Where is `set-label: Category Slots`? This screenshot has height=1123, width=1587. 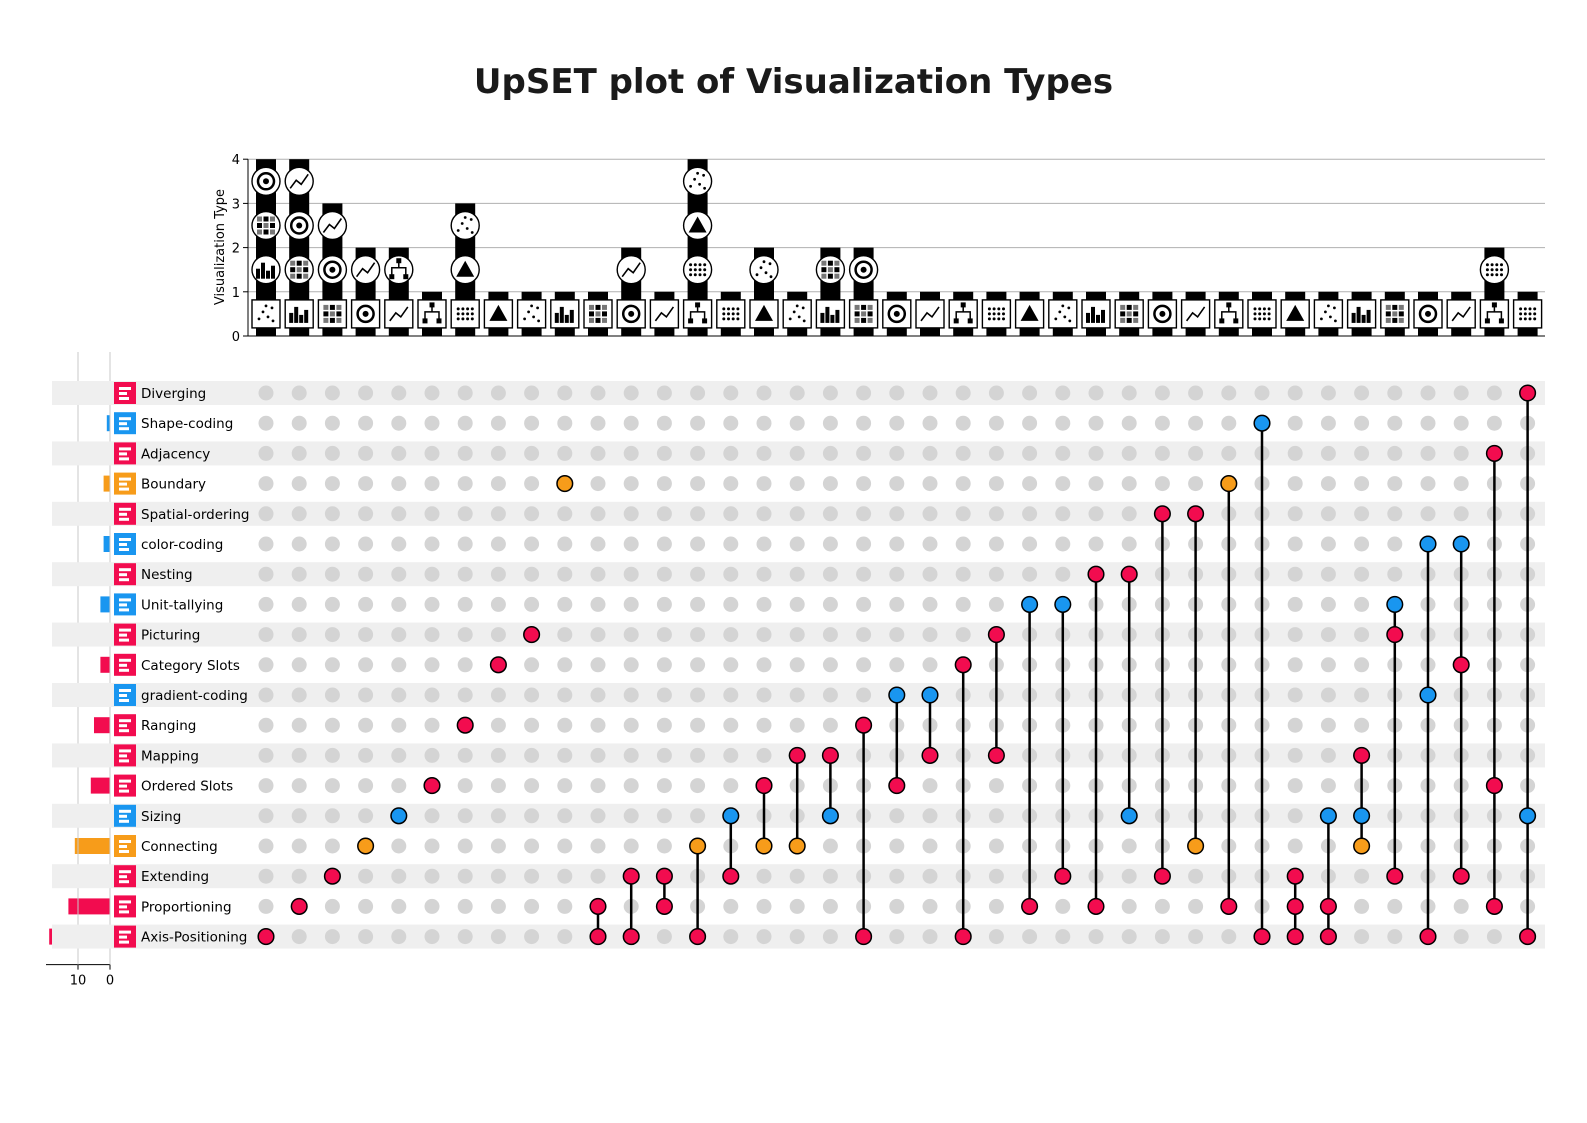 set-label: Category Slots is located at coordinates (190, 666).